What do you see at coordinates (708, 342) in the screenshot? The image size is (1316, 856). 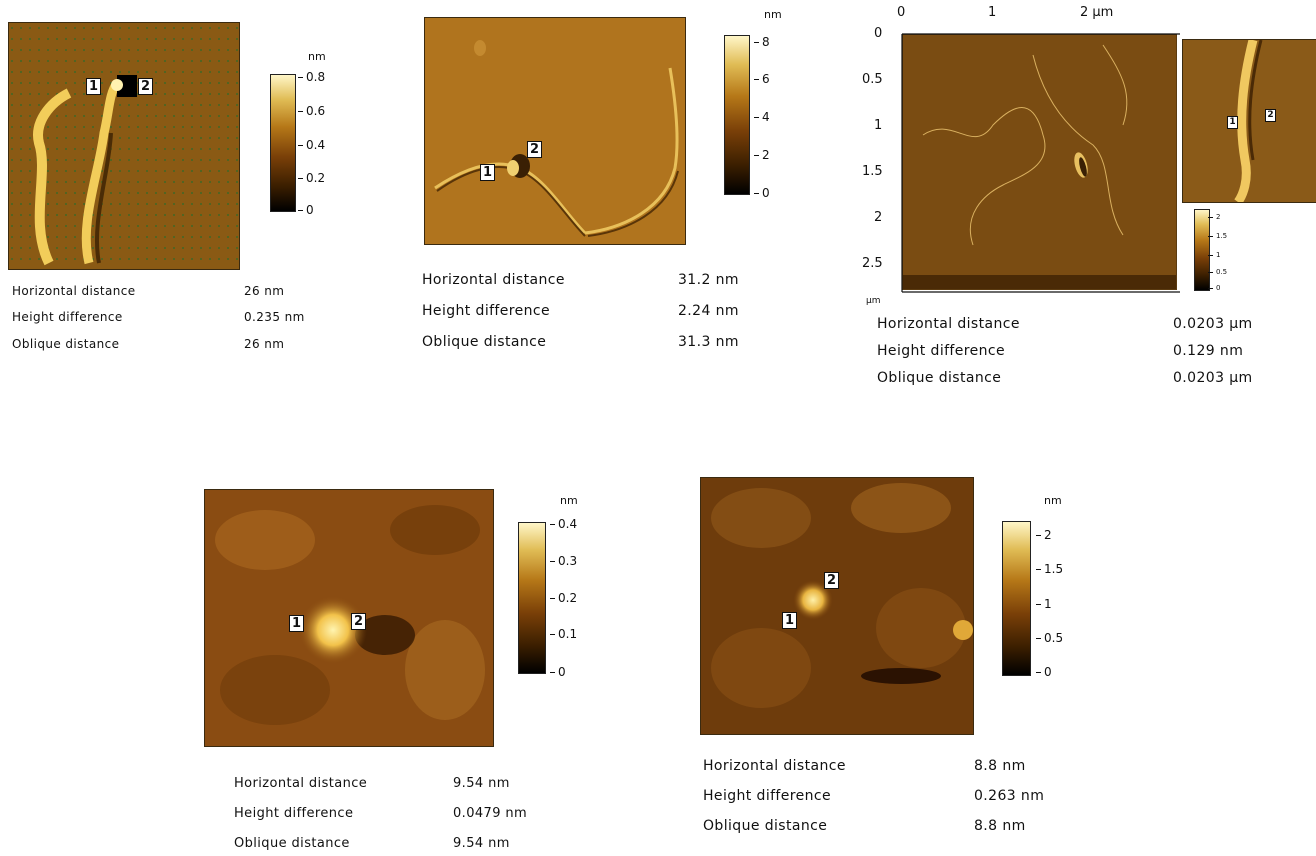 I see `measurement-value: 31.3 nm` at bounding box center [708, 342].